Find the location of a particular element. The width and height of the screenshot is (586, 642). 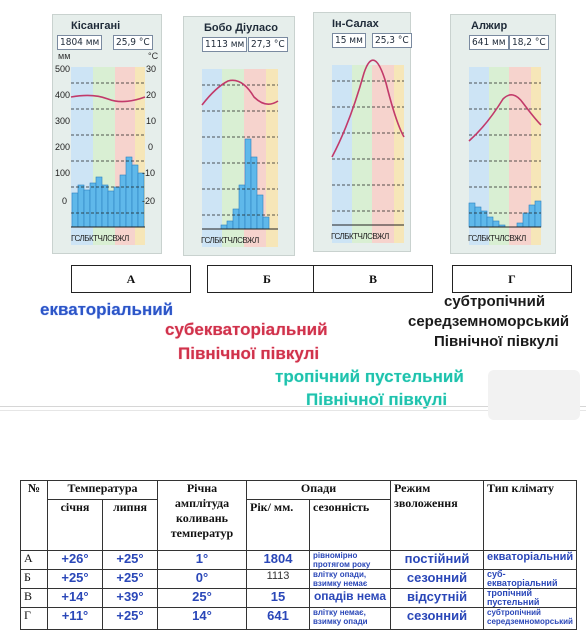

row-id: Б is located at coordinates (34, 579).